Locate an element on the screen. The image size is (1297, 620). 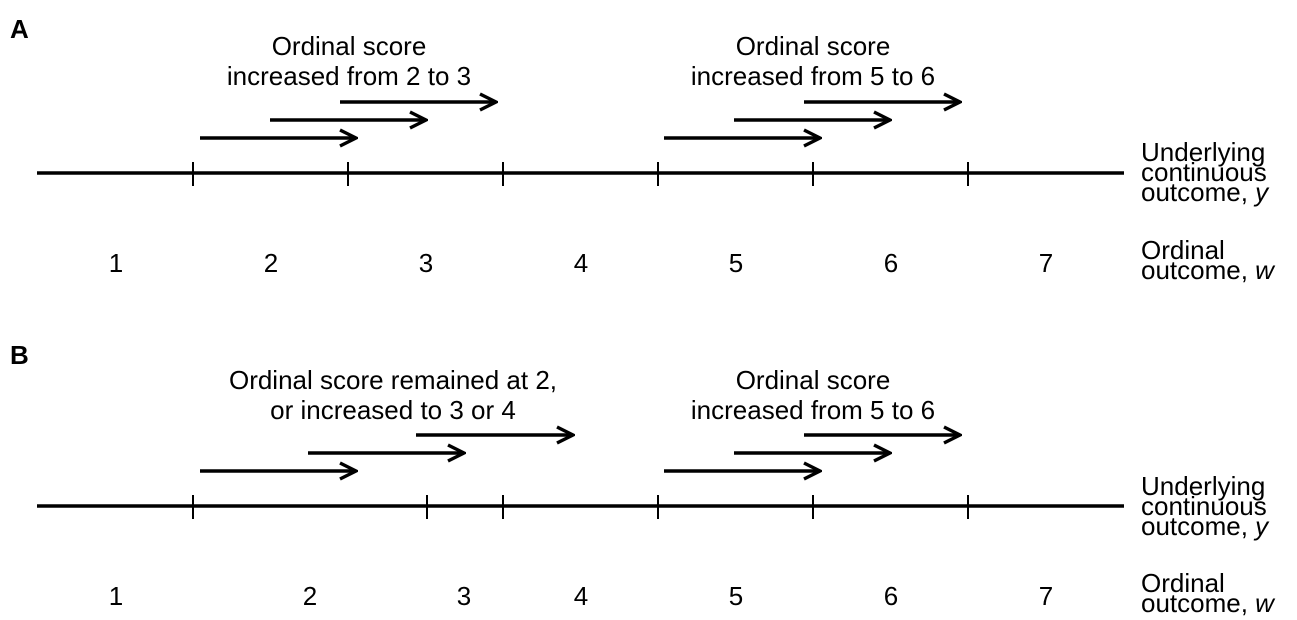
panel-a-caption-left-line-1: Ordinal score is located at coordinates (349, 46).